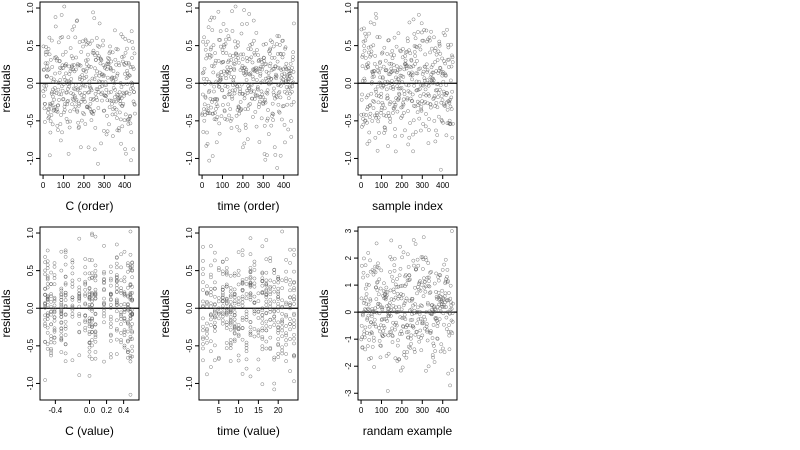 The image size is (800, 450). I want to click on x-tick-label: 0, so click(43, 185).